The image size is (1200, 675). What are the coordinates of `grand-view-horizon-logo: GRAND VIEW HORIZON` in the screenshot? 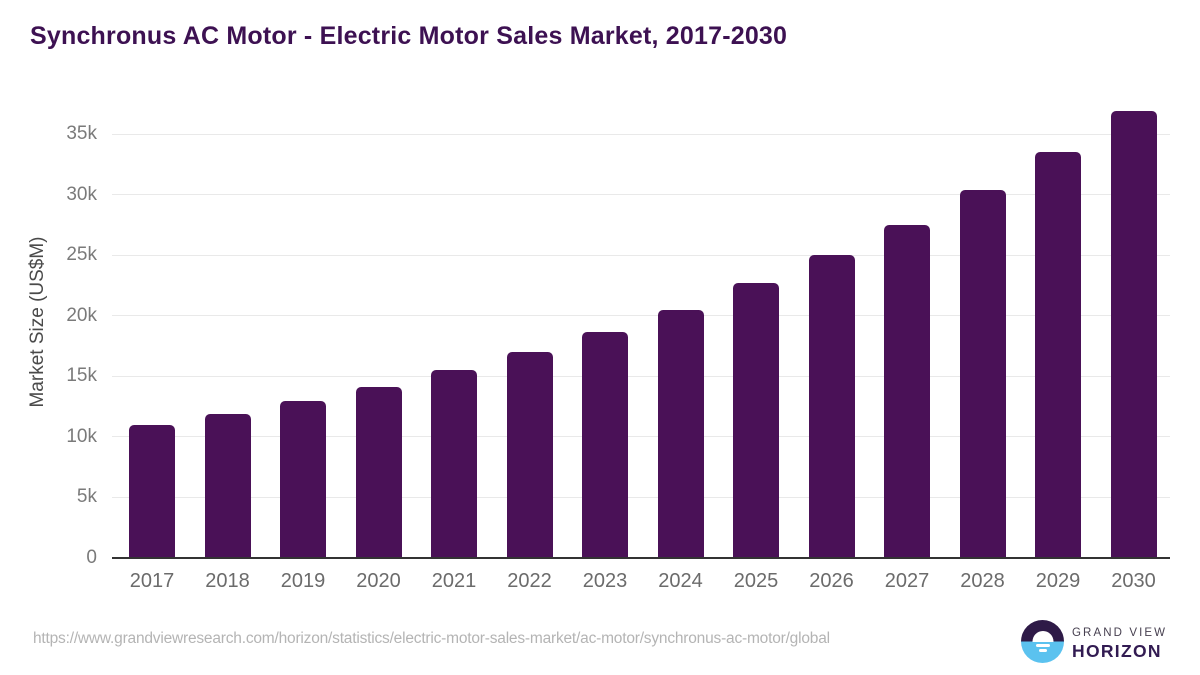 It's located at (1101, 643).